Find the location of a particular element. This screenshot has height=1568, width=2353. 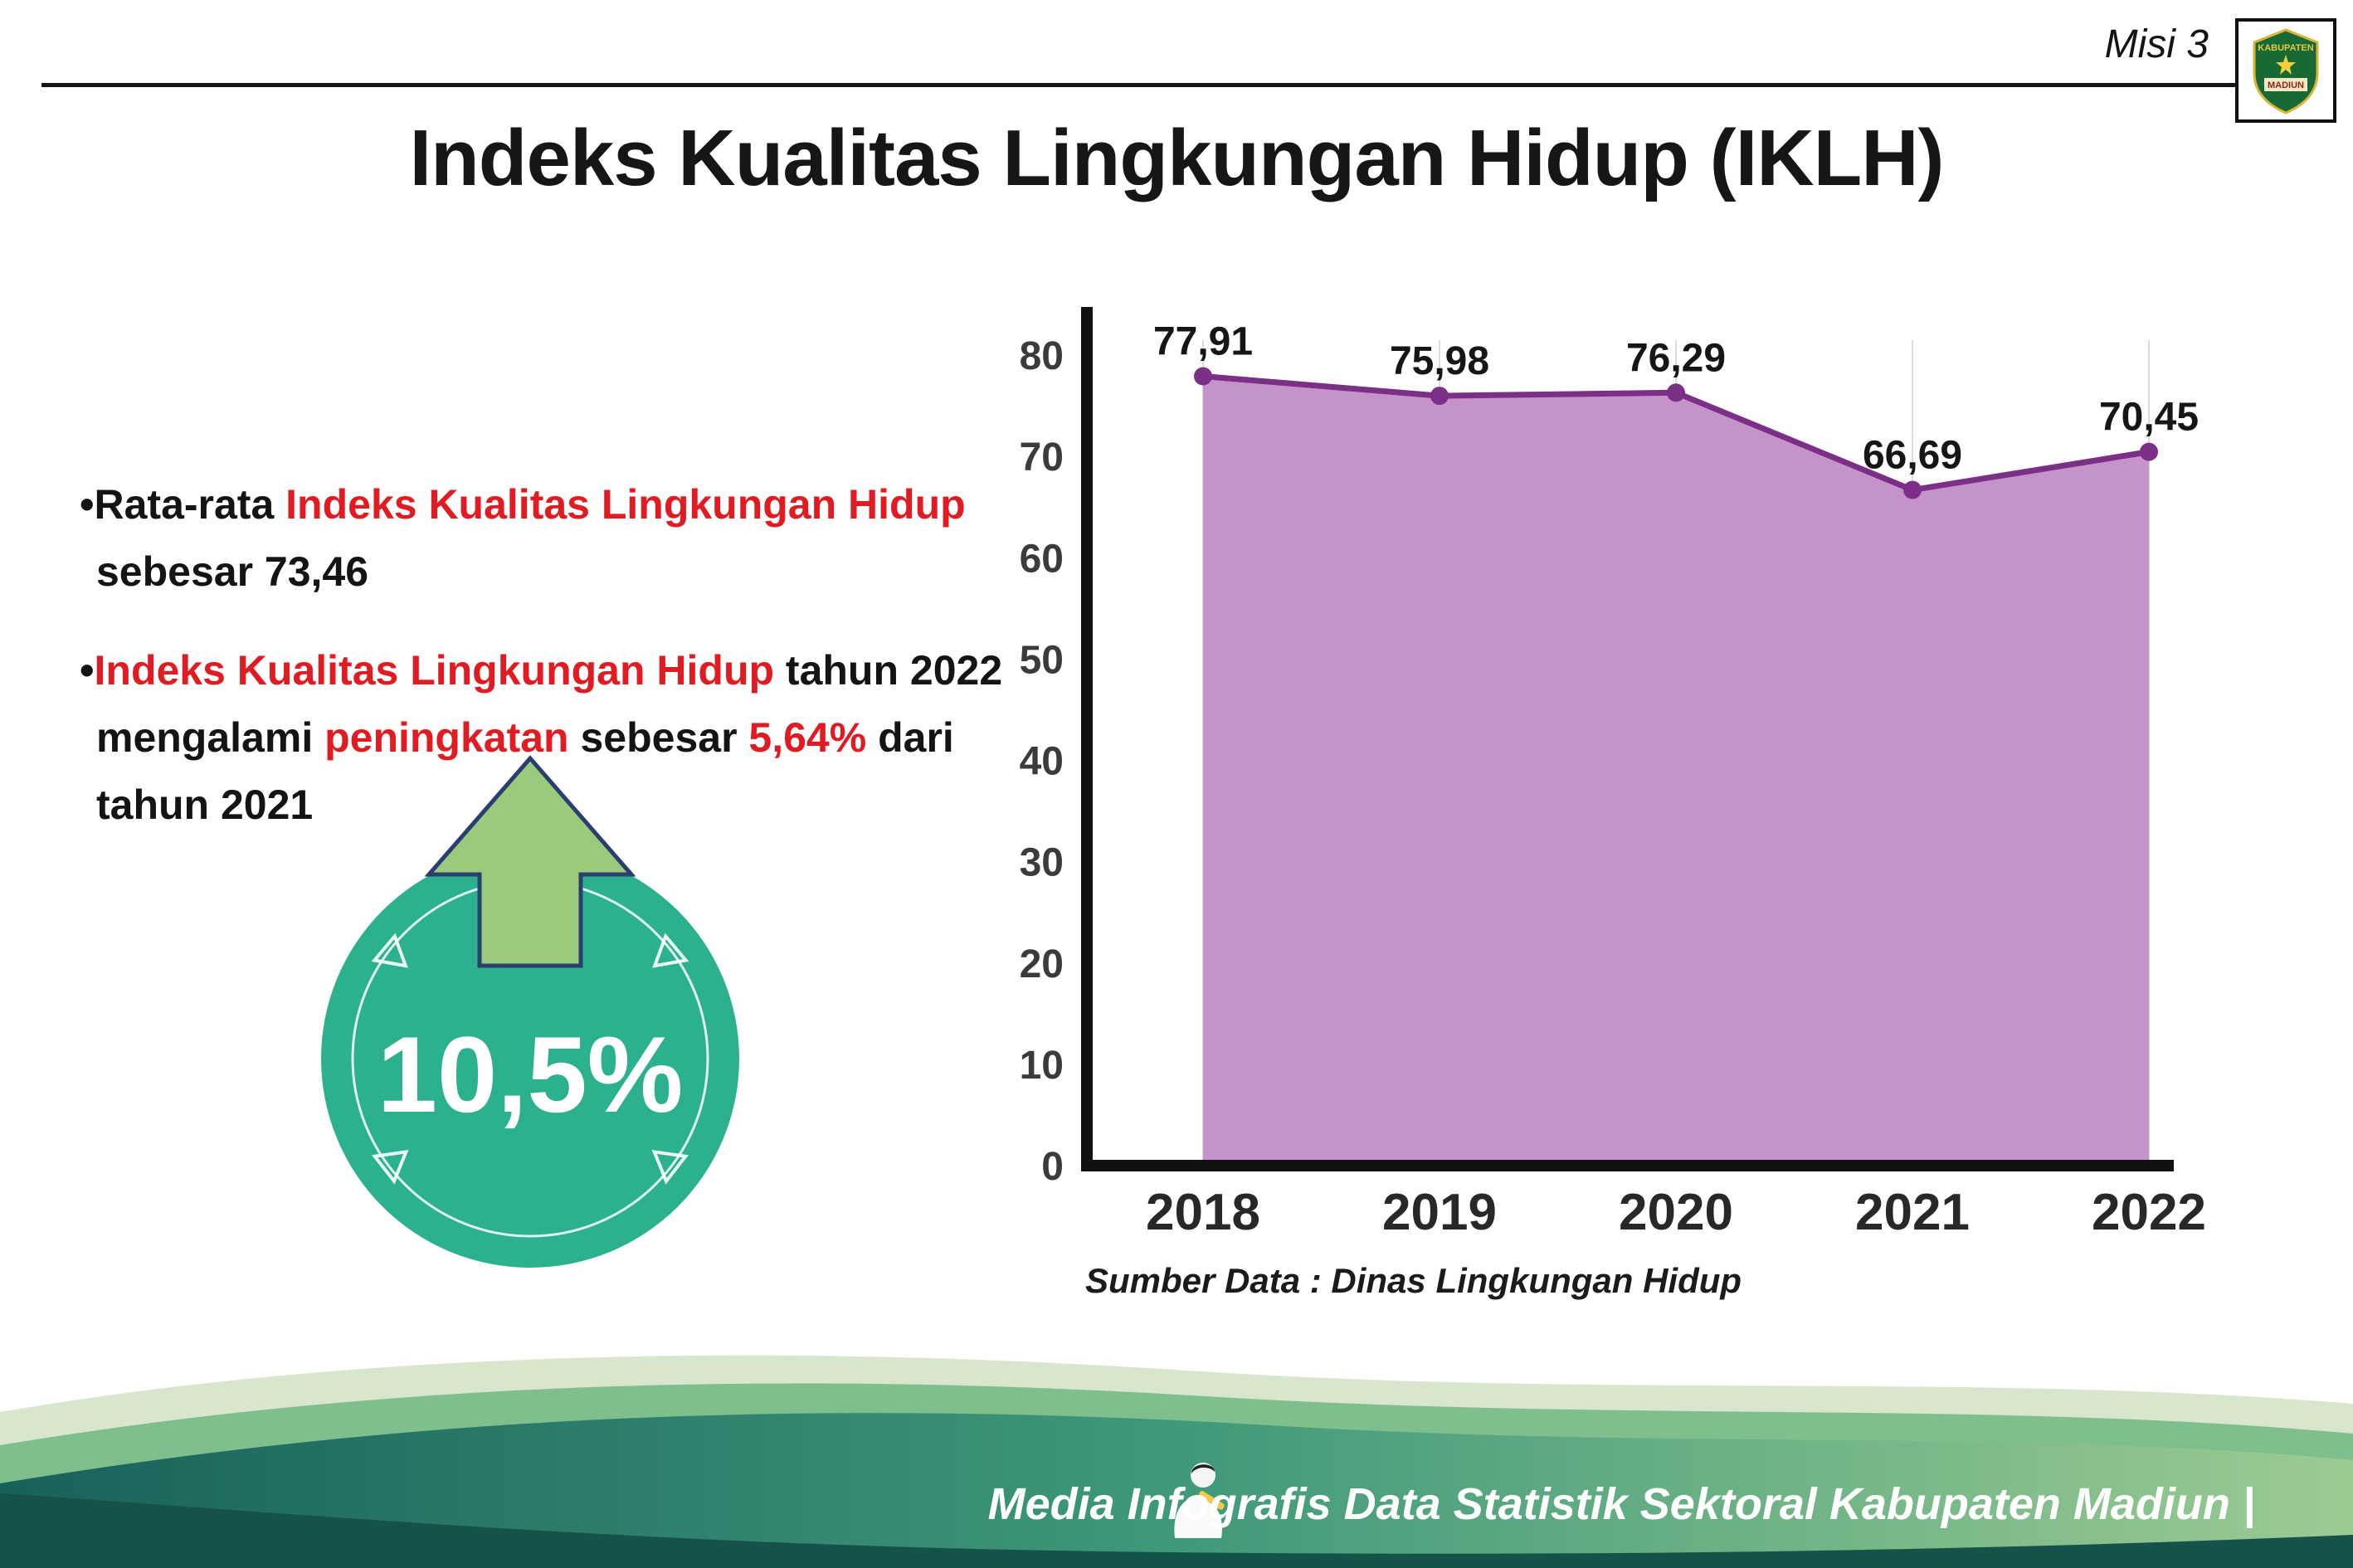

badge-value: 10,5% is located at coordinates (531, 1074).